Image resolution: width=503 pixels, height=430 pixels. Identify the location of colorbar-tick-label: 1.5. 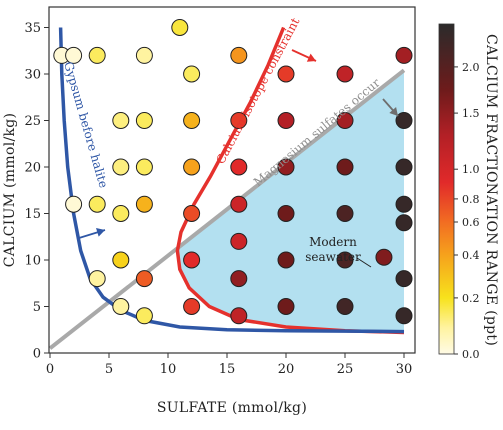
(471, 113).